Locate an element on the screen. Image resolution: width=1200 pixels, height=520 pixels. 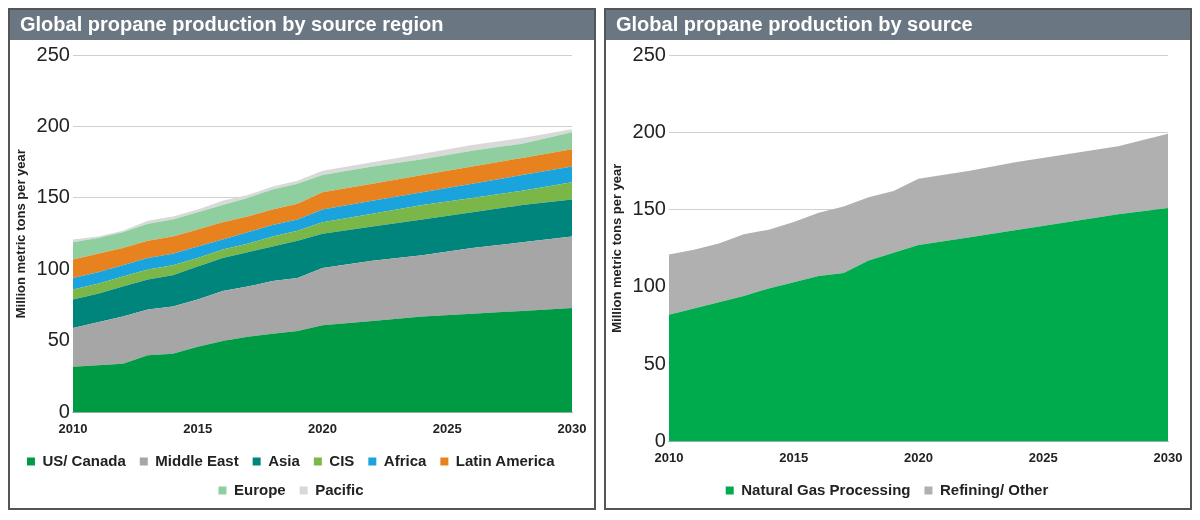
legend-label: Europe is located at coordinates (259, 489).